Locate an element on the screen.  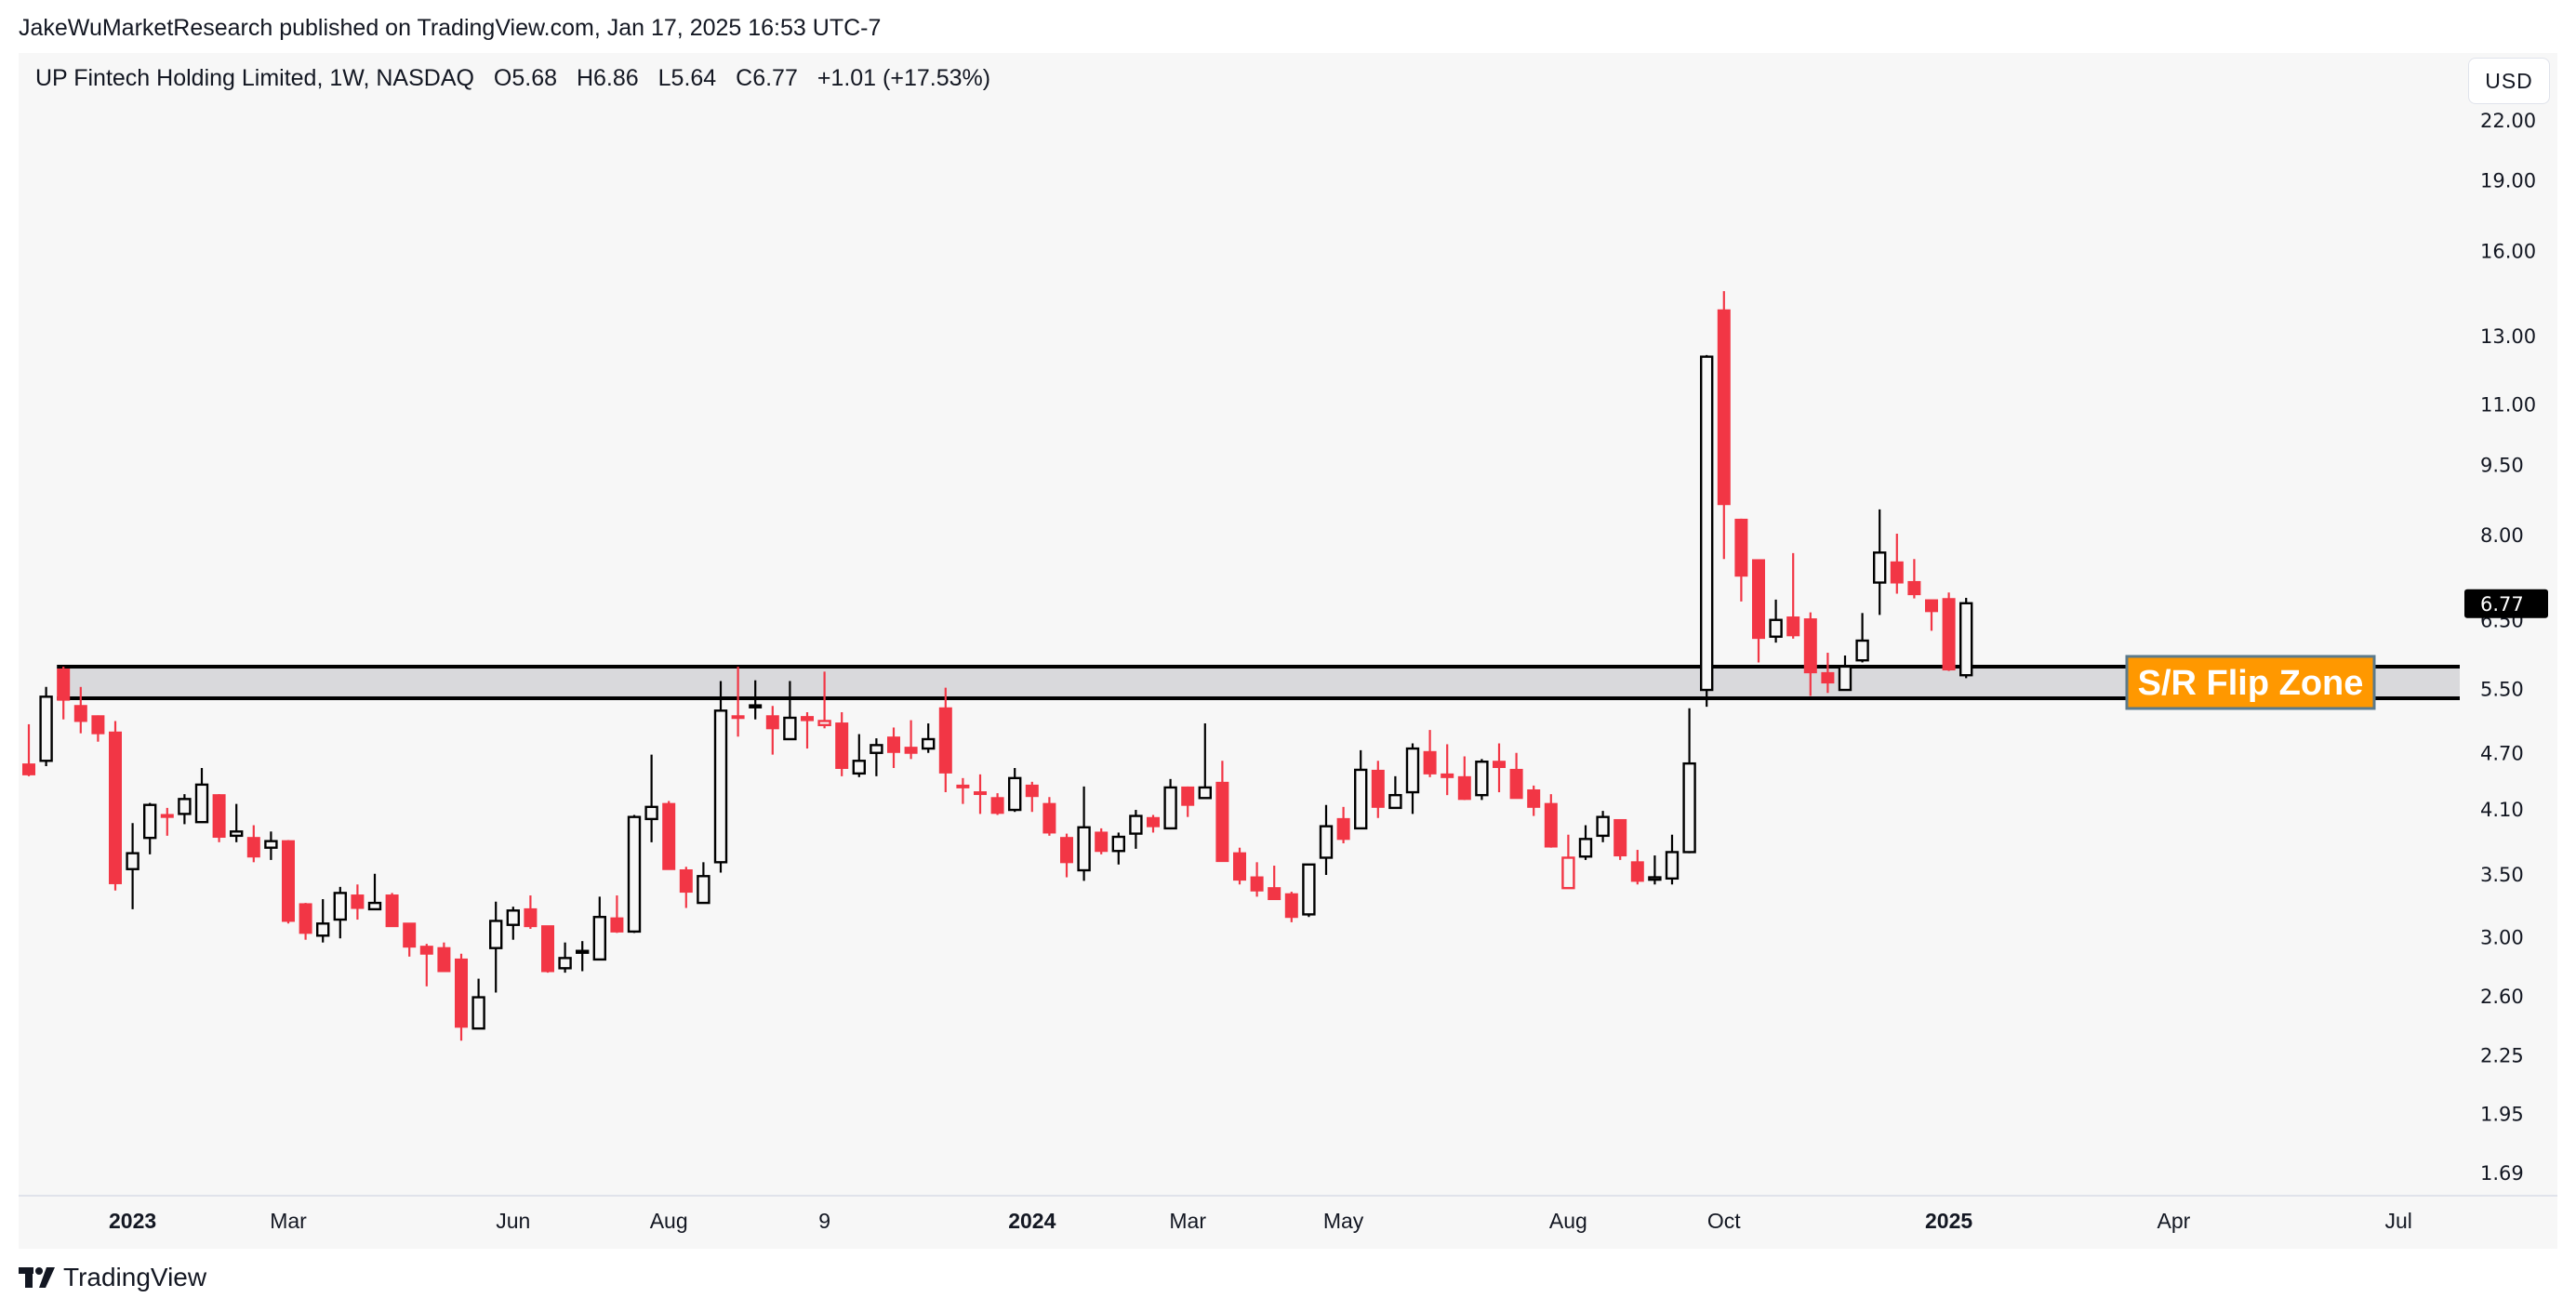
currency-button: USD is located at coordinates (2509, 81).